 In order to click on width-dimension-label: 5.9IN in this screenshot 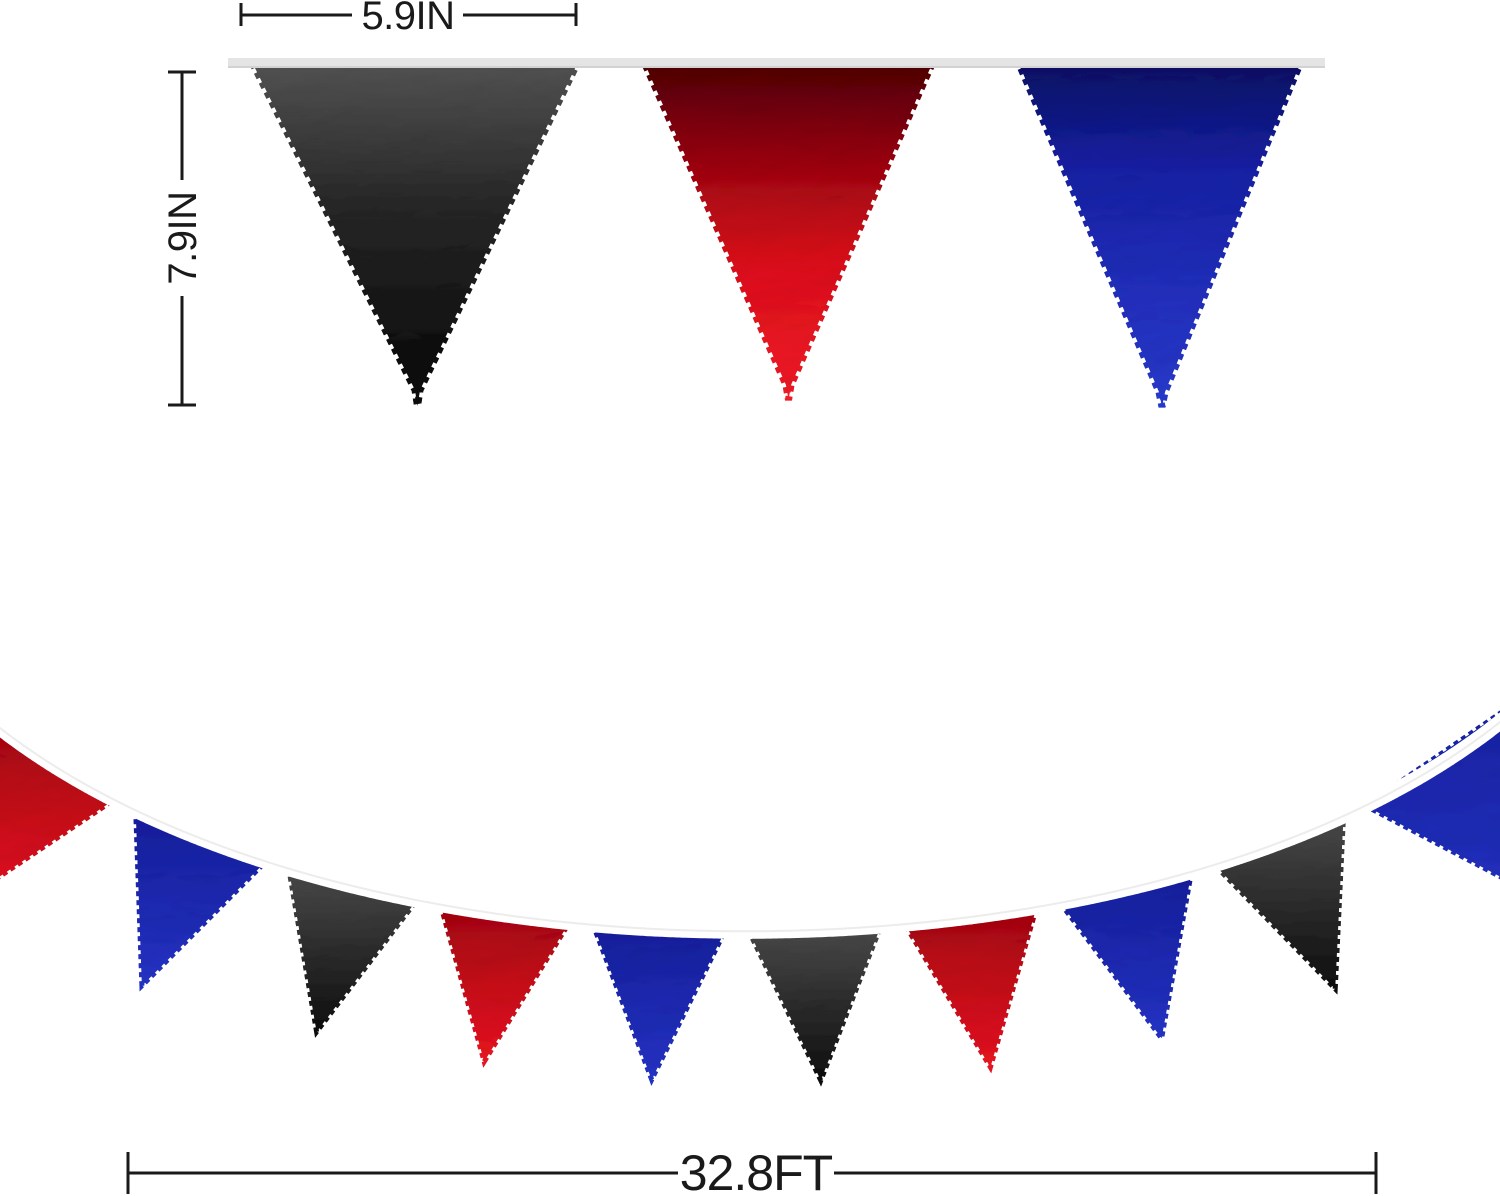, I will do `click(407, 19)`.